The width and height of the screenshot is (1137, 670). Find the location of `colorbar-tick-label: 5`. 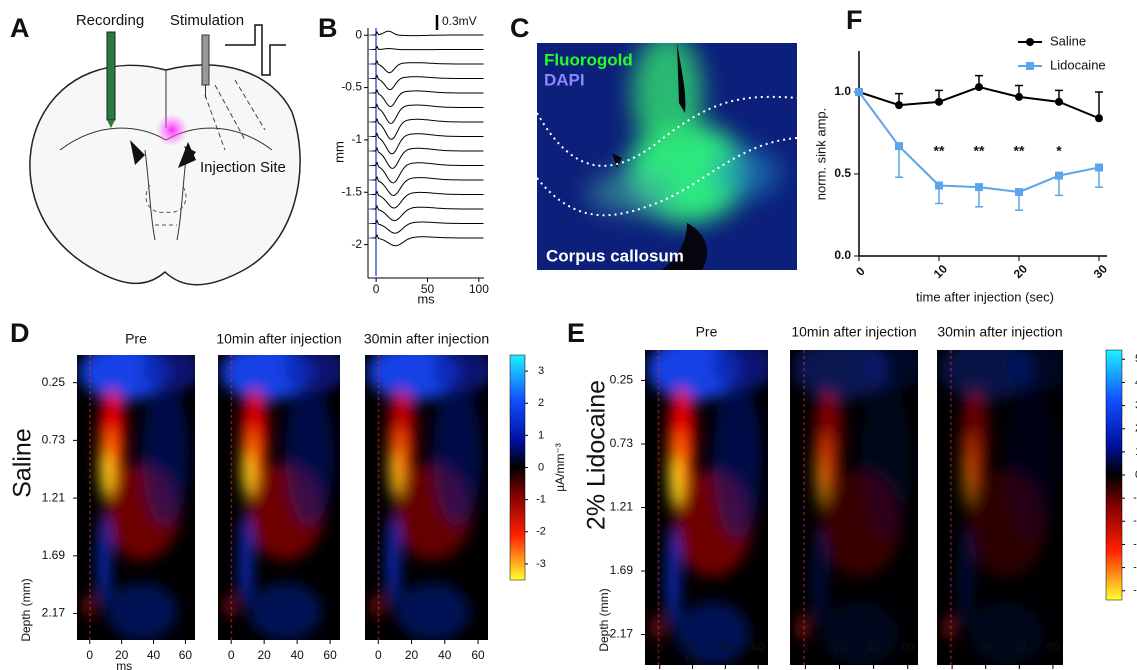

colorbar-tick-label: 5 is located at coordinates (1136, 359).